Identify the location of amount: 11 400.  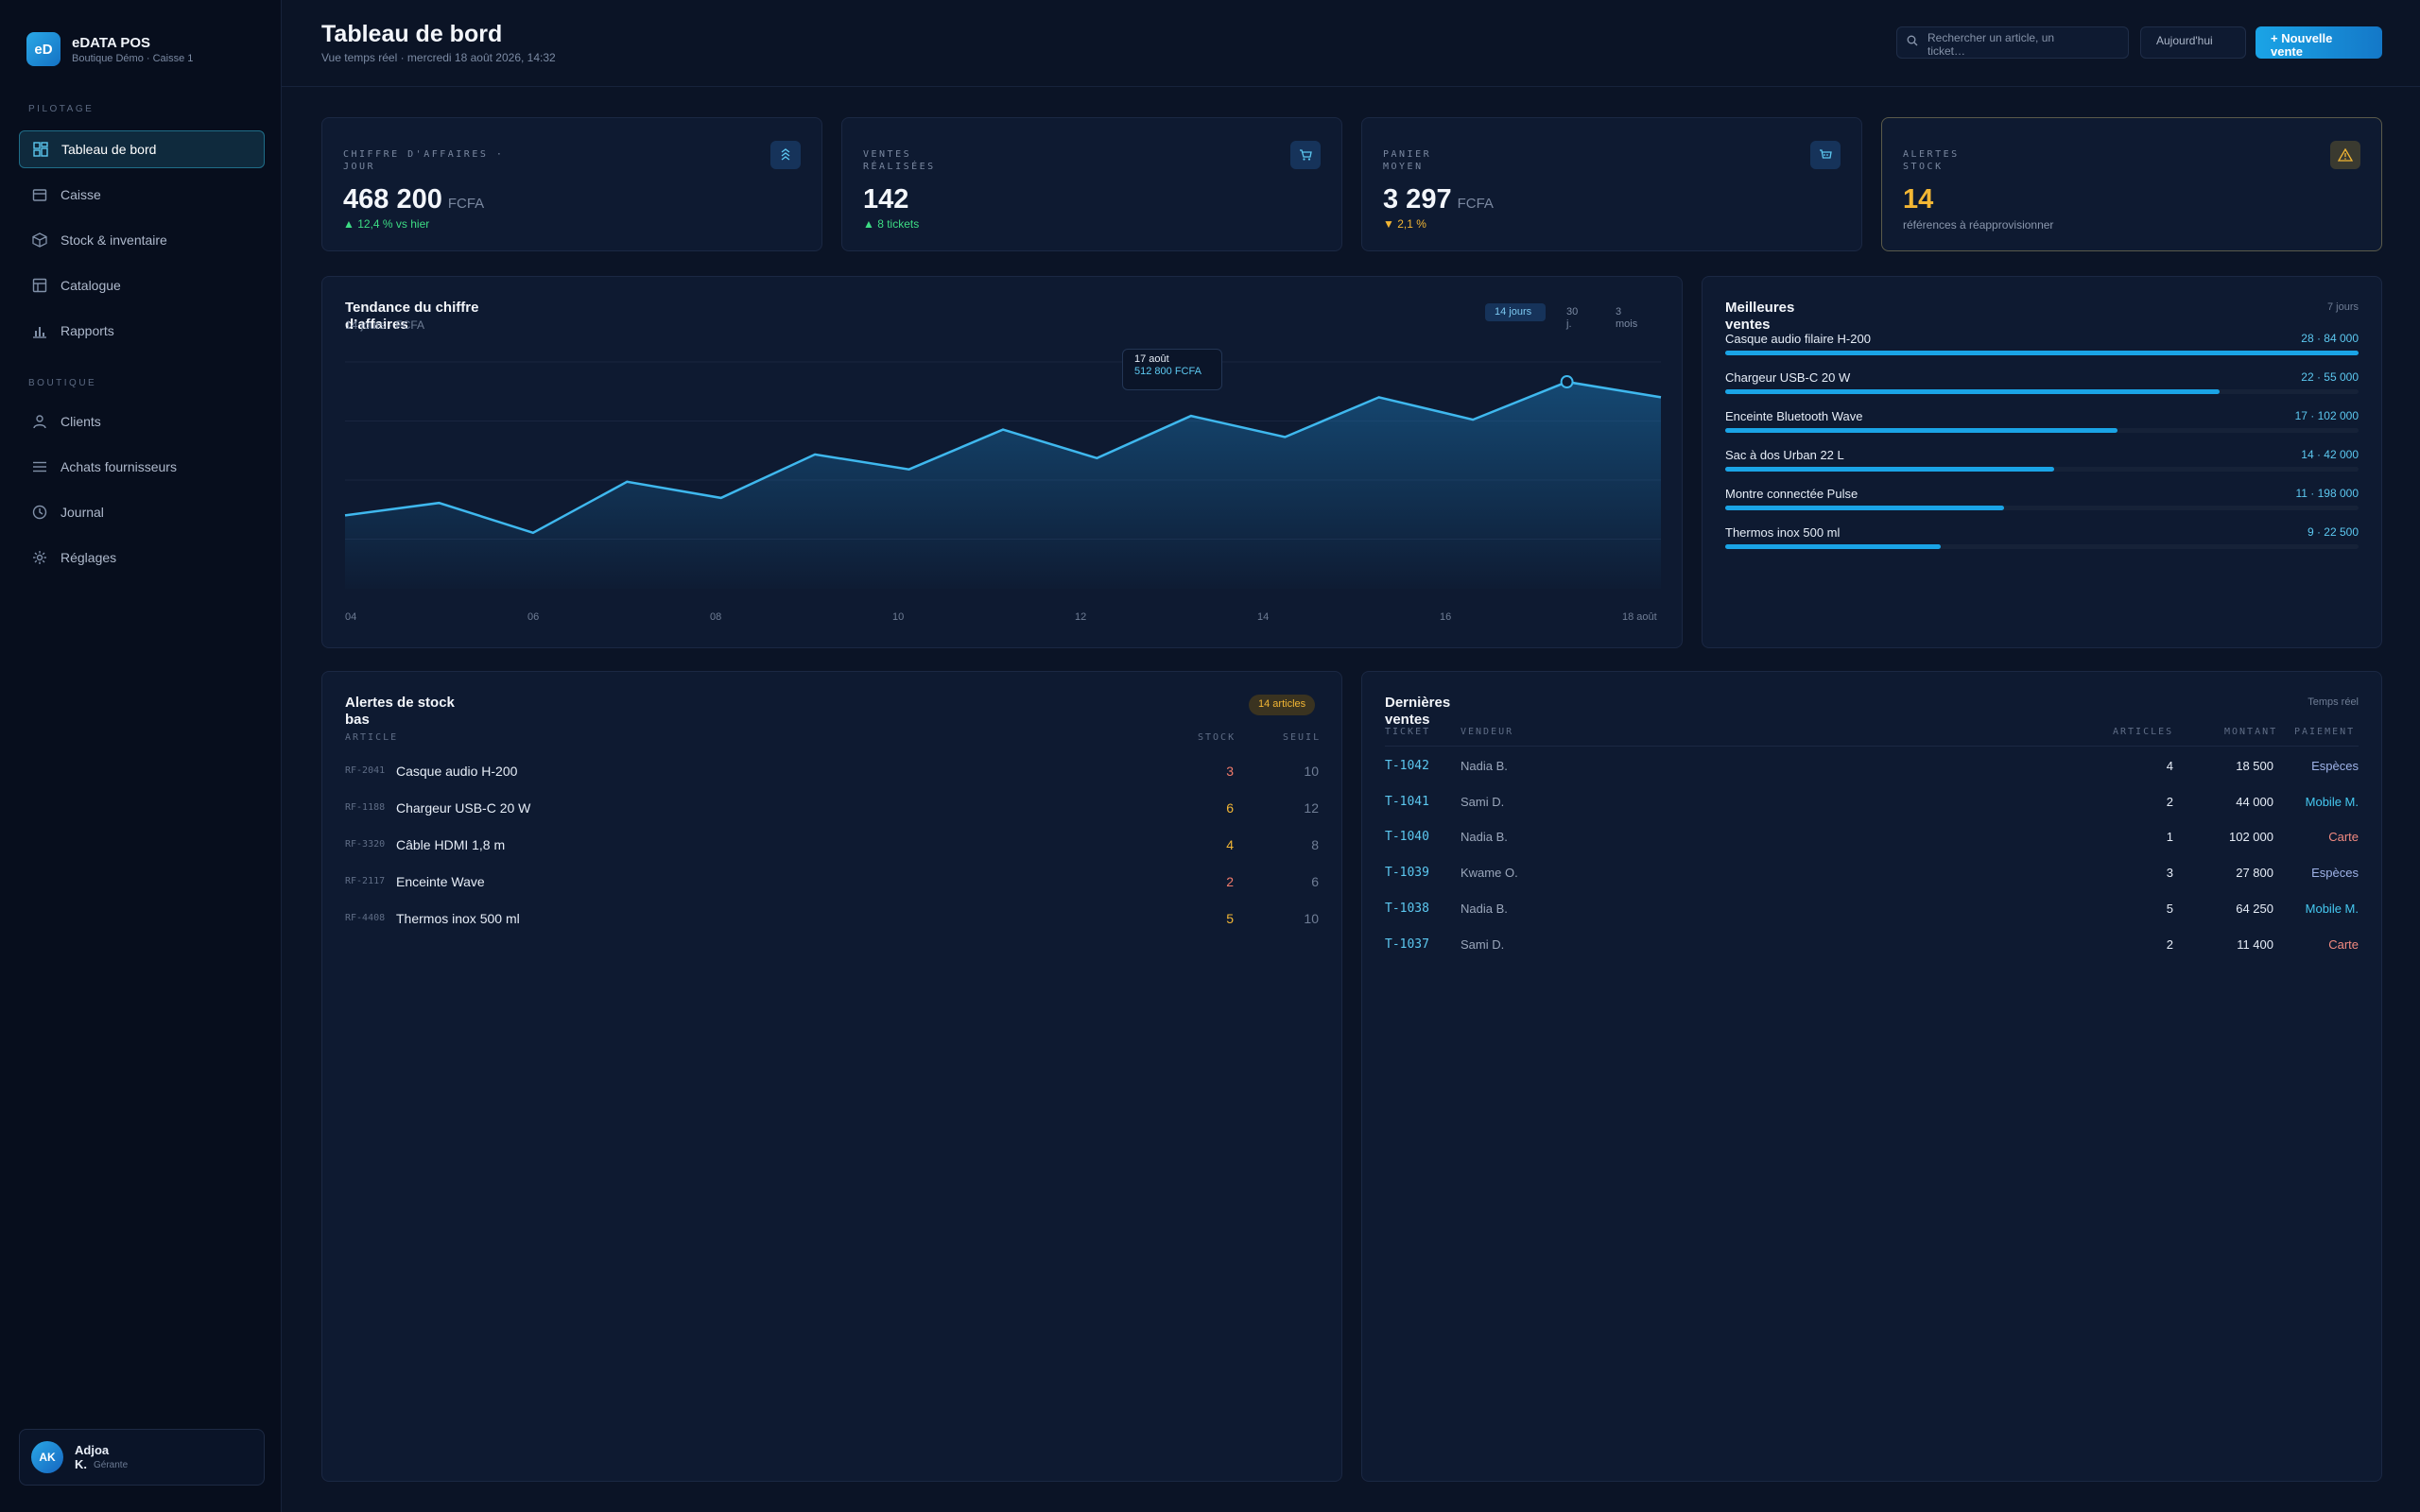
(2255, 944).